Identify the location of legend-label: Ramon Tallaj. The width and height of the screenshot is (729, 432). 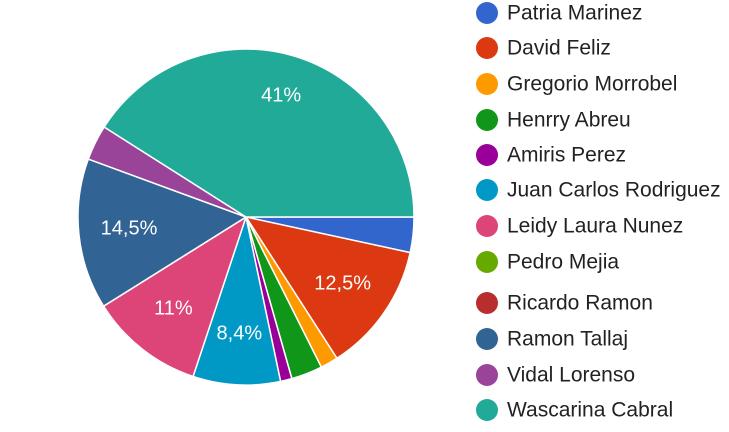
(567, 339).